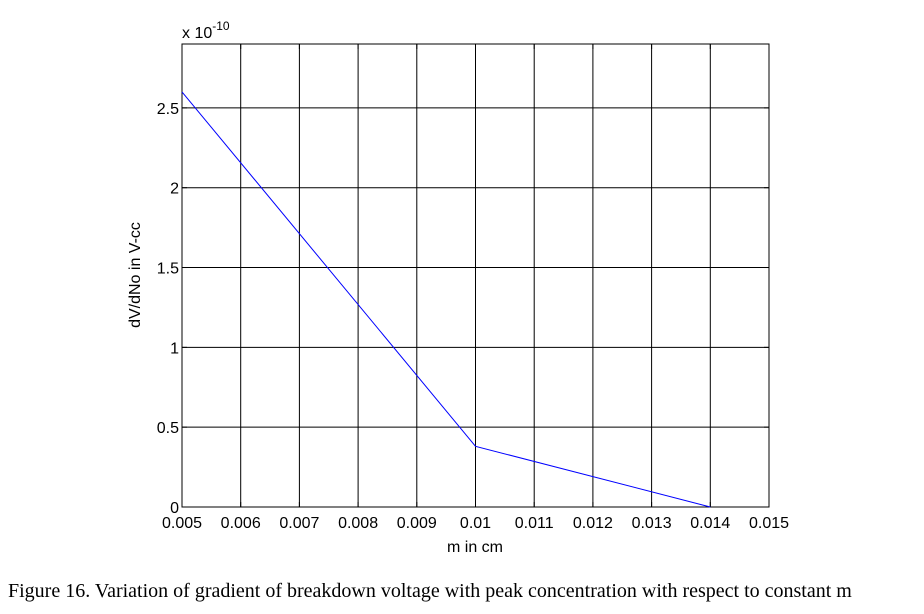 The width and height of the screenshot is (924, 614). I want to click on x-tick-label: 0.009, so click(417, 523).